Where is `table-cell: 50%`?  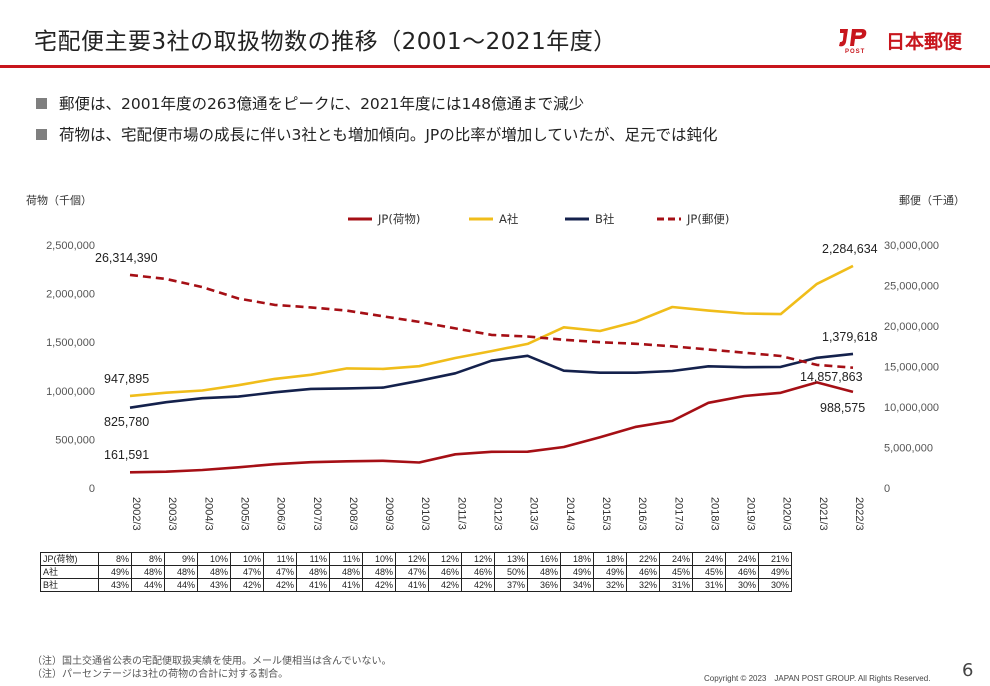 table-cell: 50% is located at coordinates (511, 572).